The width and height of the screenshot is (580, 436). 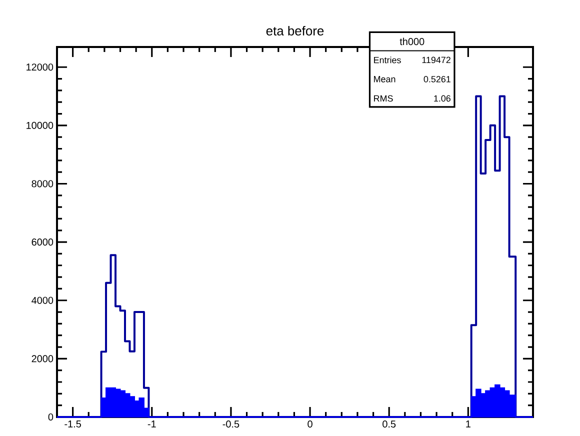 What do you see at coordinates (468, 424) in the screenshot?
I see `x-tick-label: 1` at bounding box center [468, 424].